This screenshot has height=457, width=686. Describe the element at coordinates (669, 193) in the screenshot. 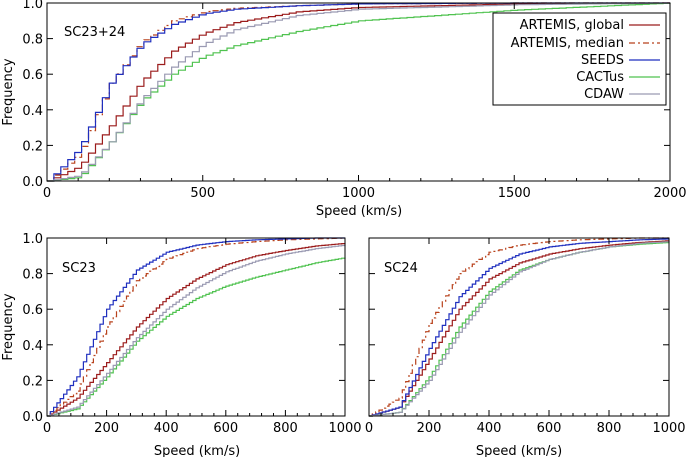

I see `x-tick-label: 2000` at that location.